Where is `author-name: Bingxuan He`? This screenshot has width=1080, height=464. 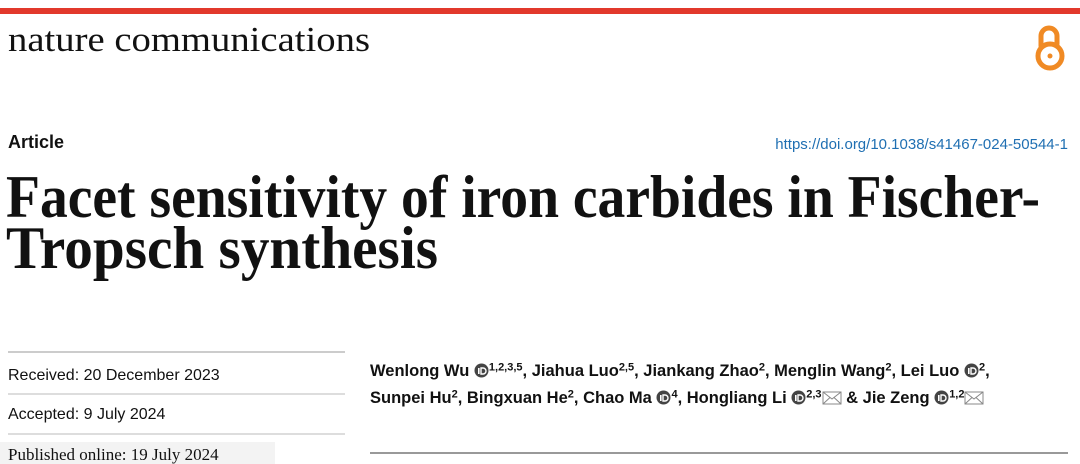 author-name: Bingxuan He is located at coordinates (517, 398).